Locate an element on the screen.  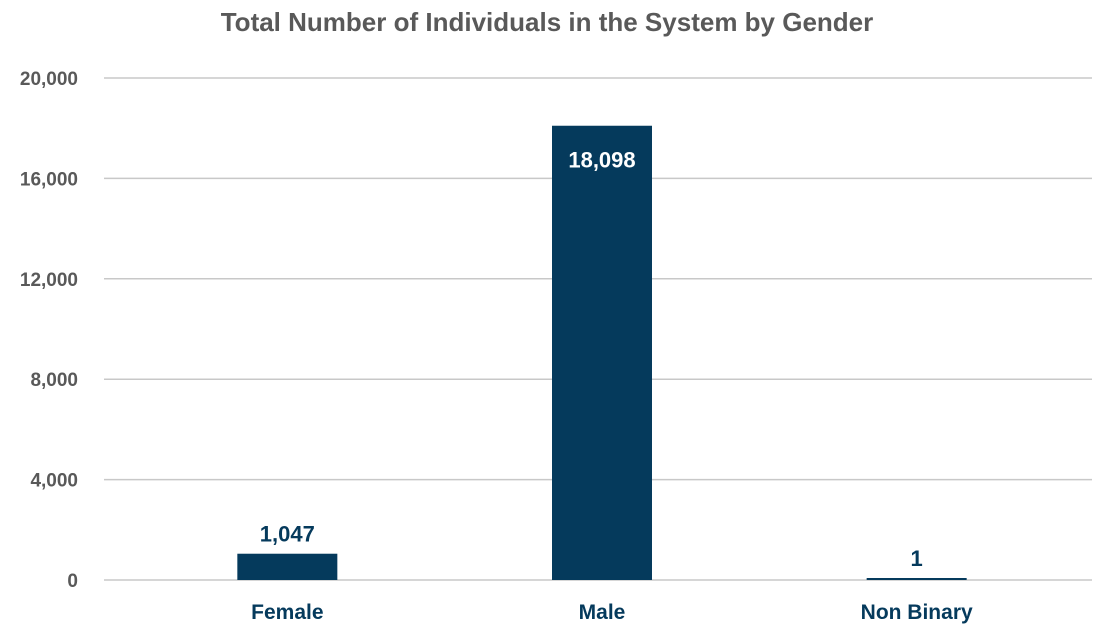
y-tick-label: 4,000 is located at coordinates (54, 481).